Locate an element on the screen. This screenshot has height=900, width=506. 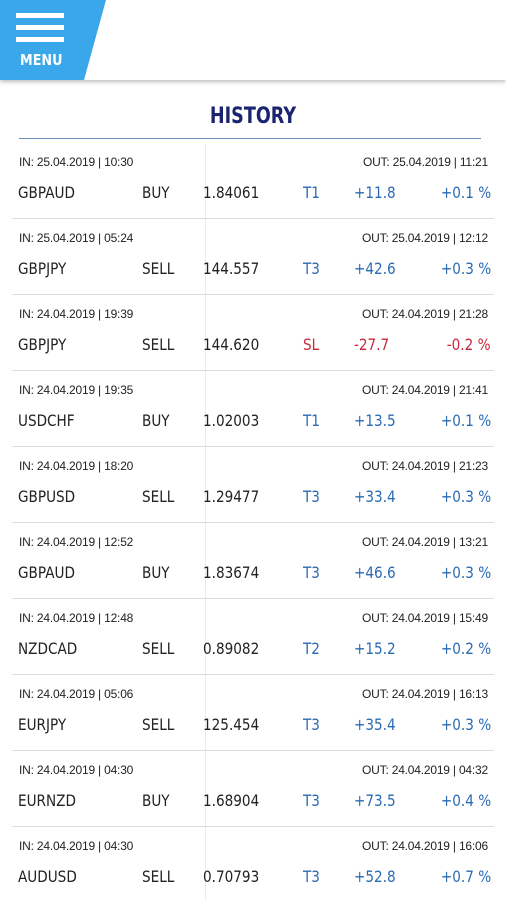
title-divider is located at coordinates (250, 138).